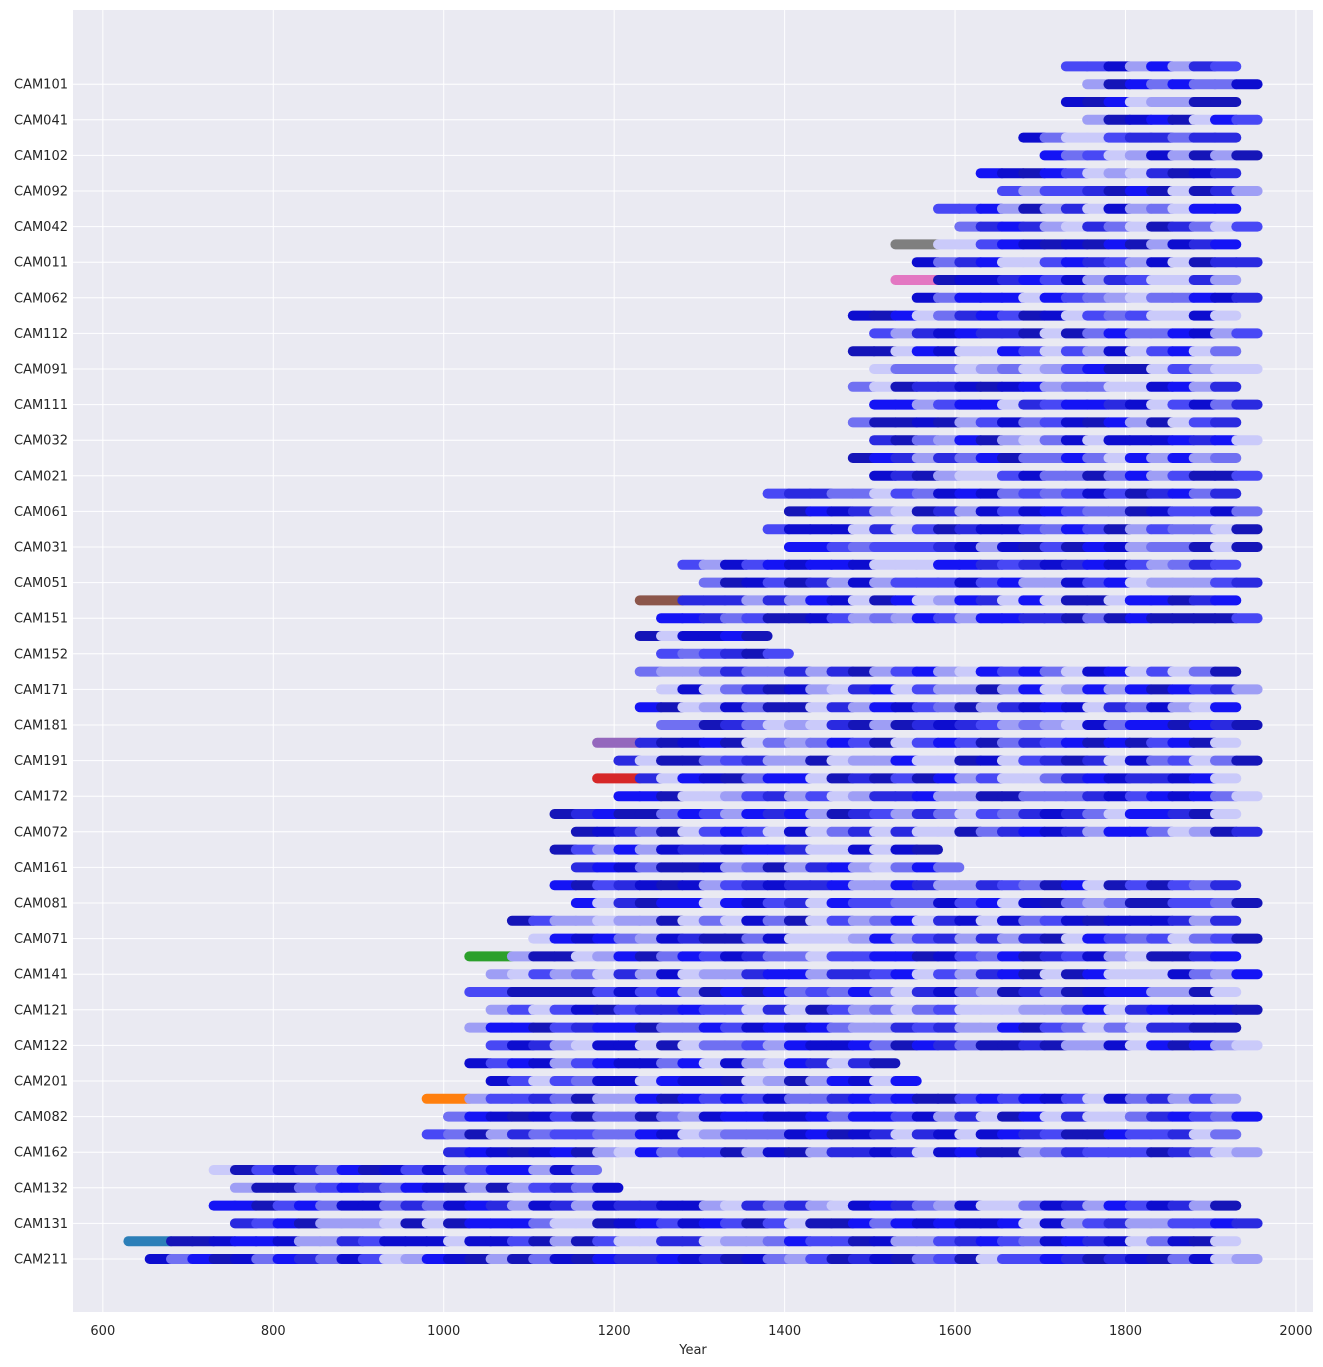 The height and width of the screenshot is (1367, 1323). I want to click on y-tick-label: CAM051, so click(41, 583).